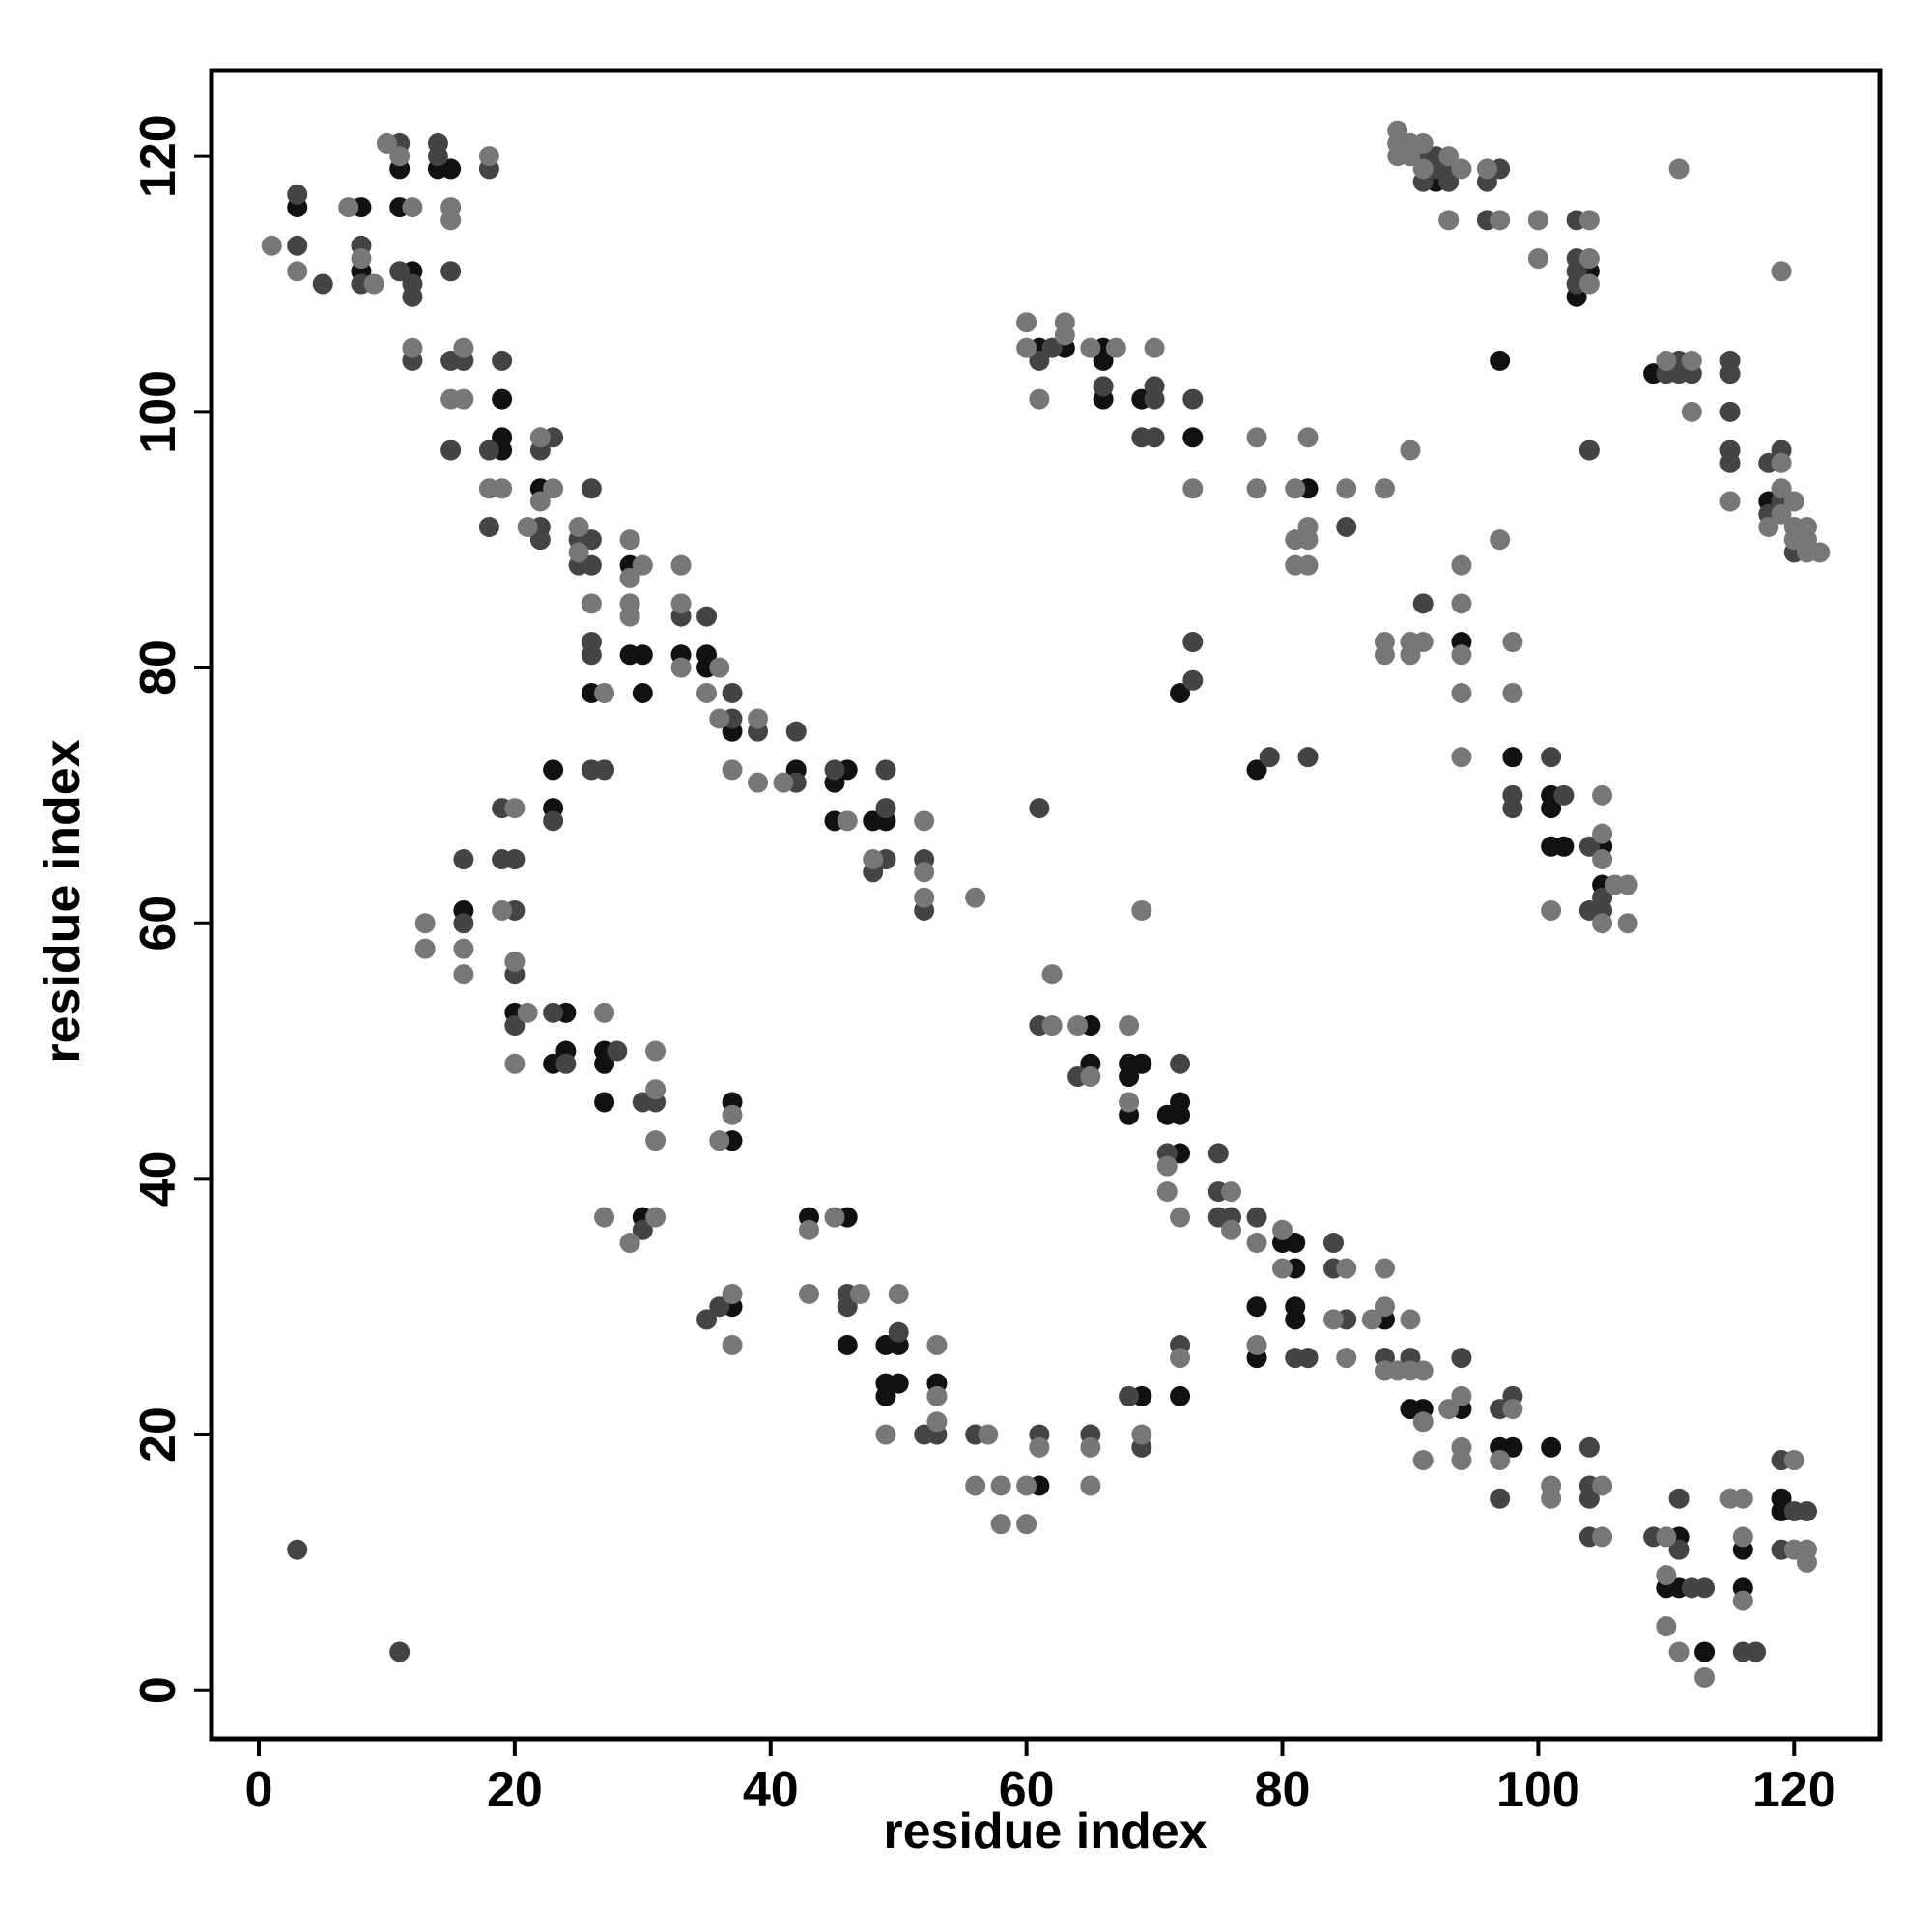 This screenshot has width=1932, height=1932. I want to click on x-tick-label: 20, so click(515, 1790).